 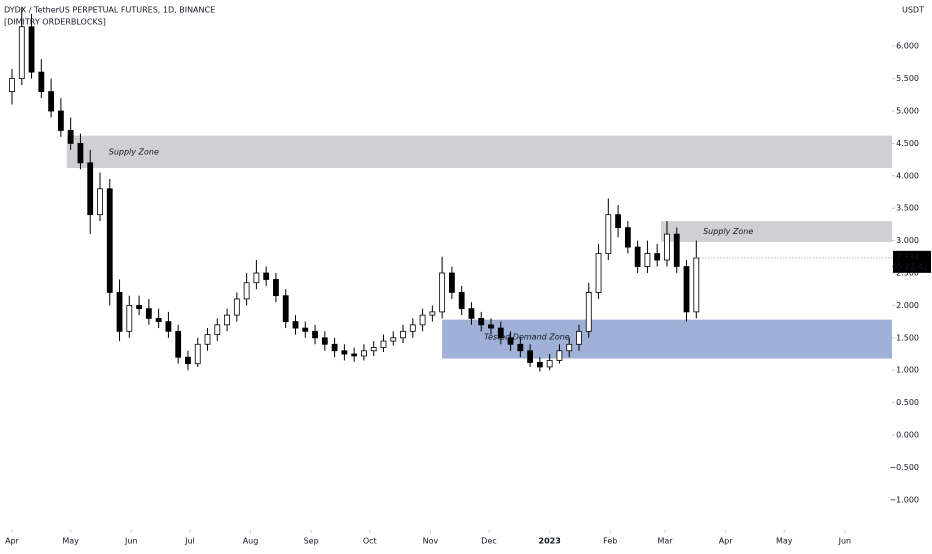 I want to click on countdown: 05:23:42, so click(x=910, y=266).